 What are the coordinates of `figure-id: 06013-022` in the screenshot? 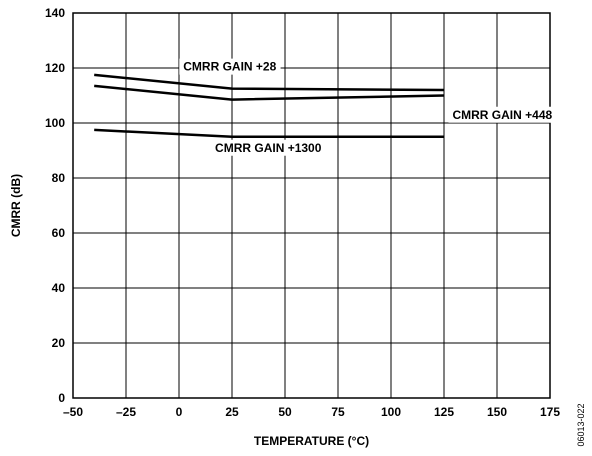 It's located at (581, 424).